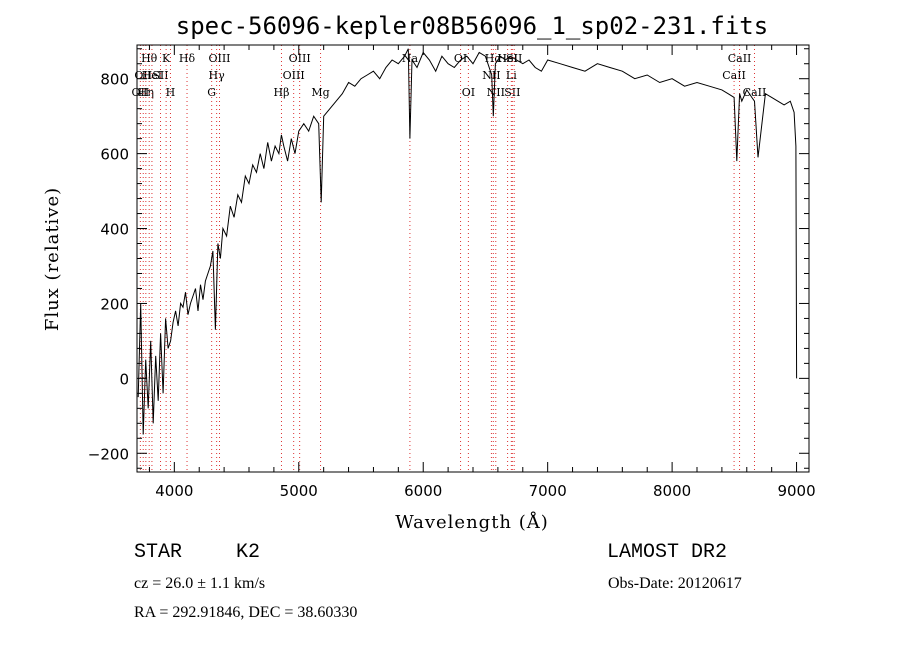  What do you see at coordinates (219, 58) in the screenshot?
I see `line-marker-label-11: OIII` at bounding box center [219, 58].